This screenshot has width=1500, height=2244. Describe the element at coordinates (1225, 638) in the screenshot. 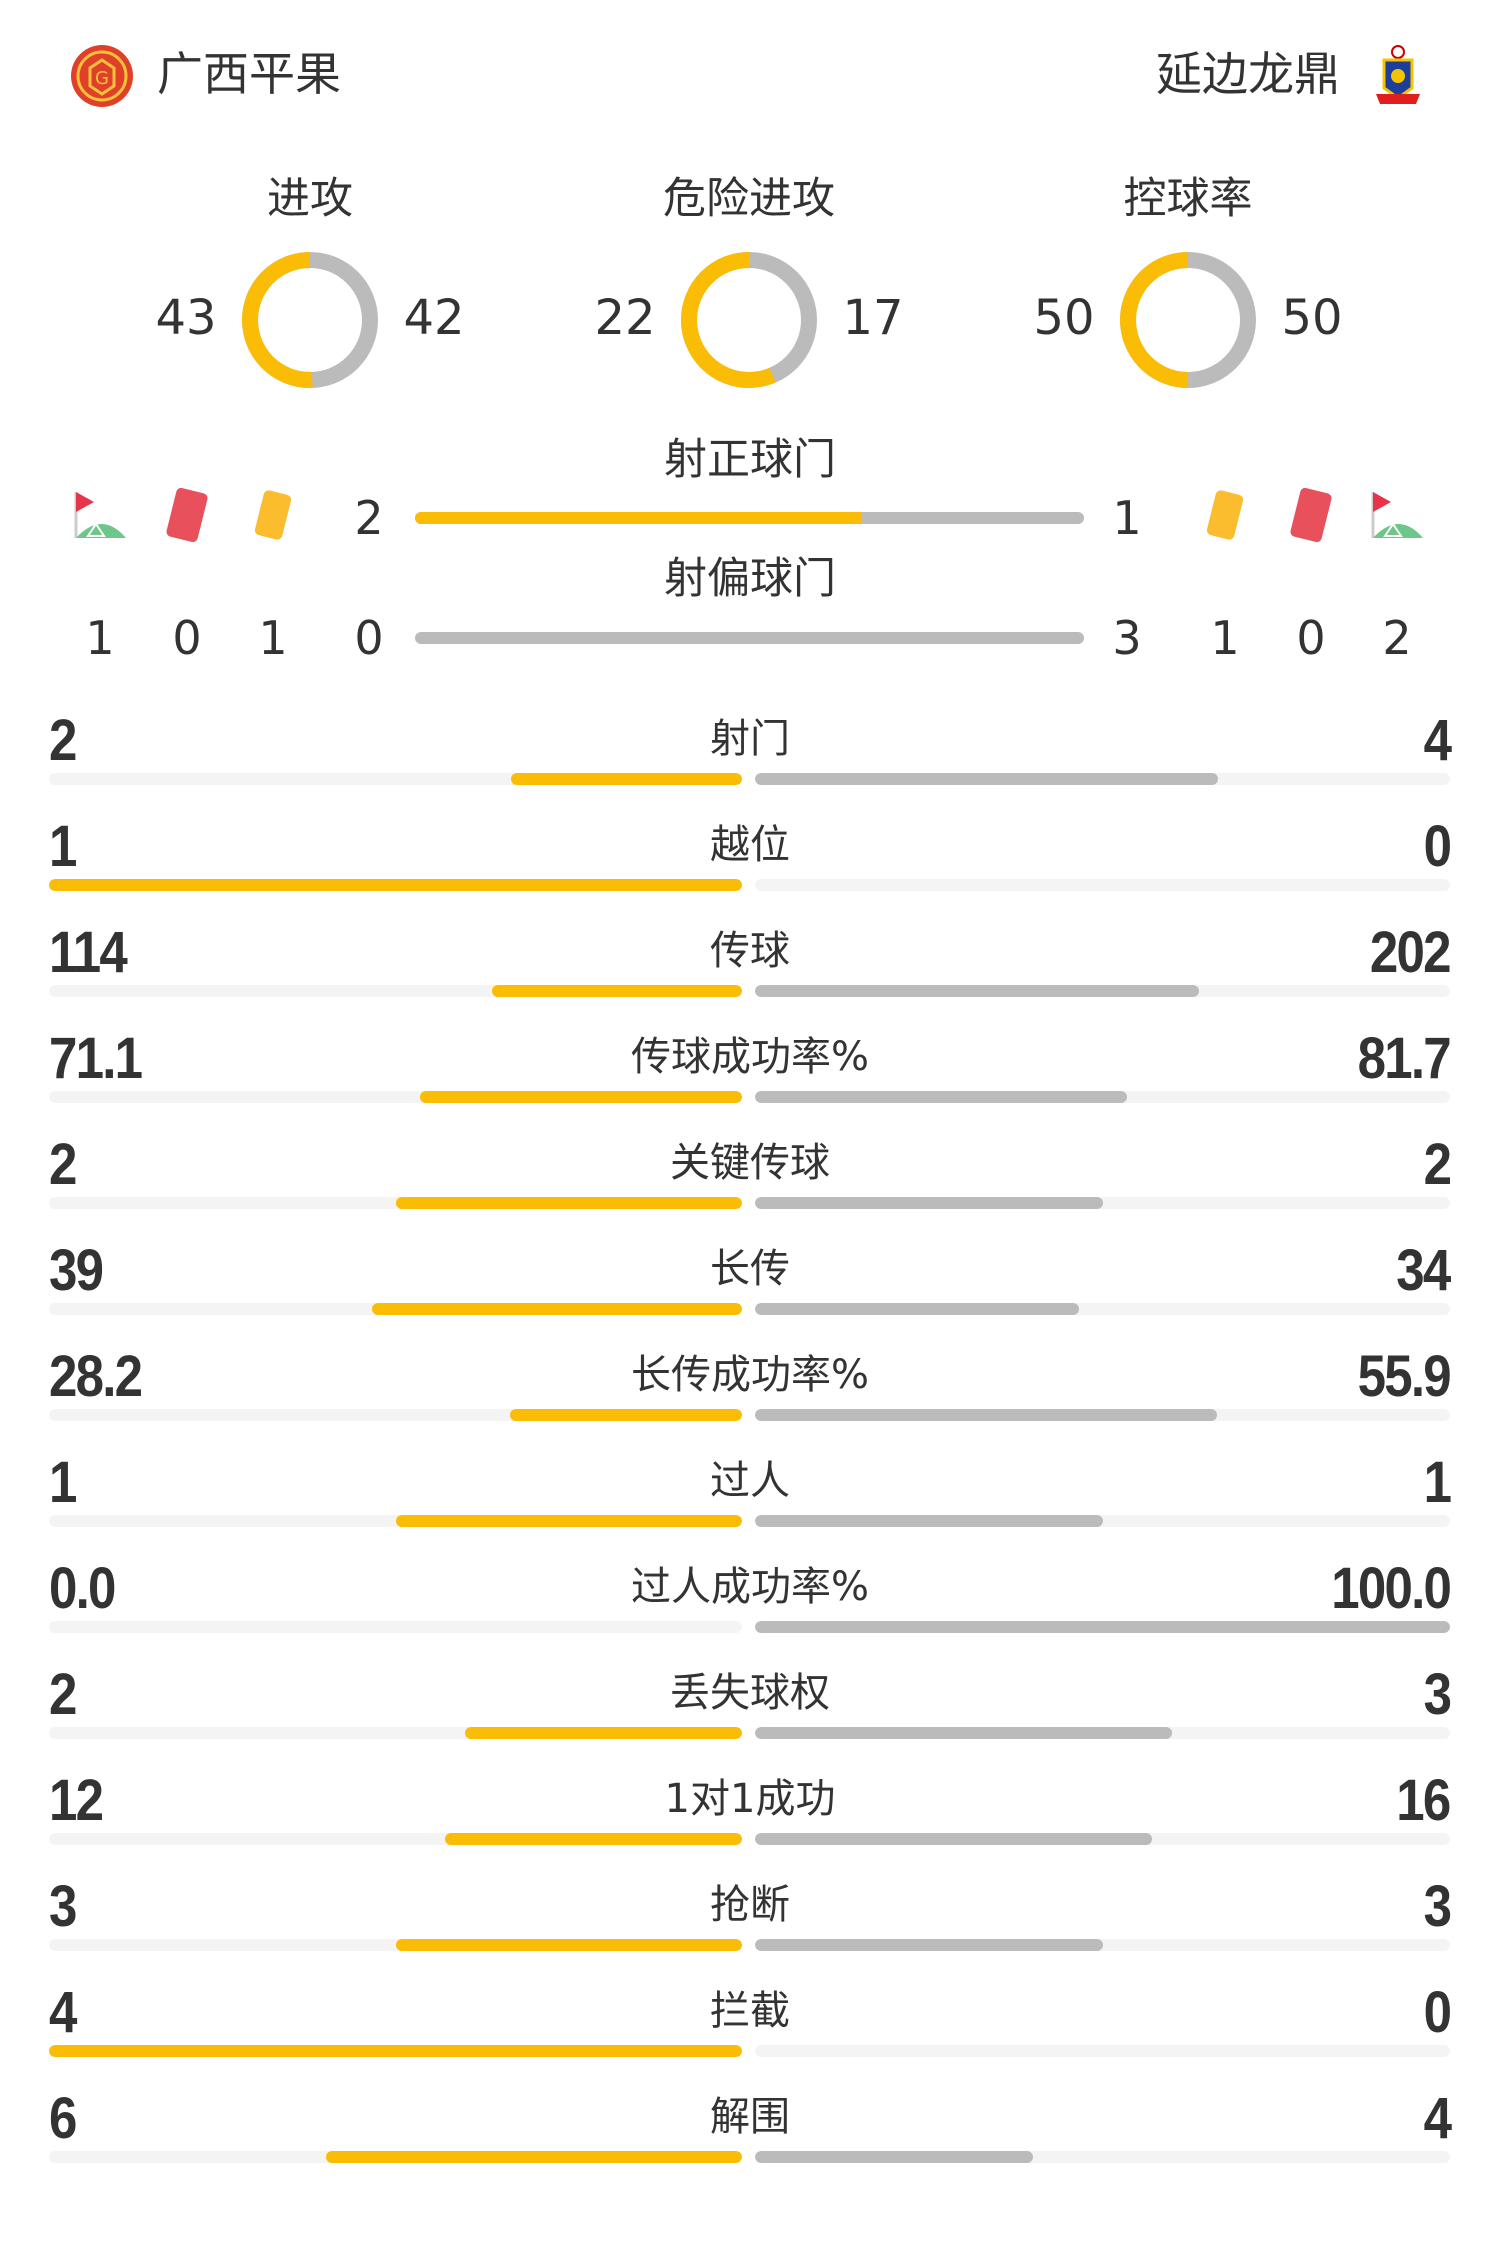

I see `away-yellow-cards-count: 1` at that location.